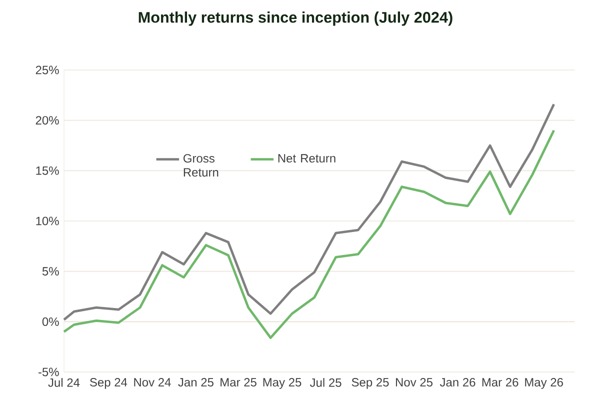  Describe the element at coordinates (500, 382) in the screenshot. I see `x-tick-label: Mar 26` at that location.